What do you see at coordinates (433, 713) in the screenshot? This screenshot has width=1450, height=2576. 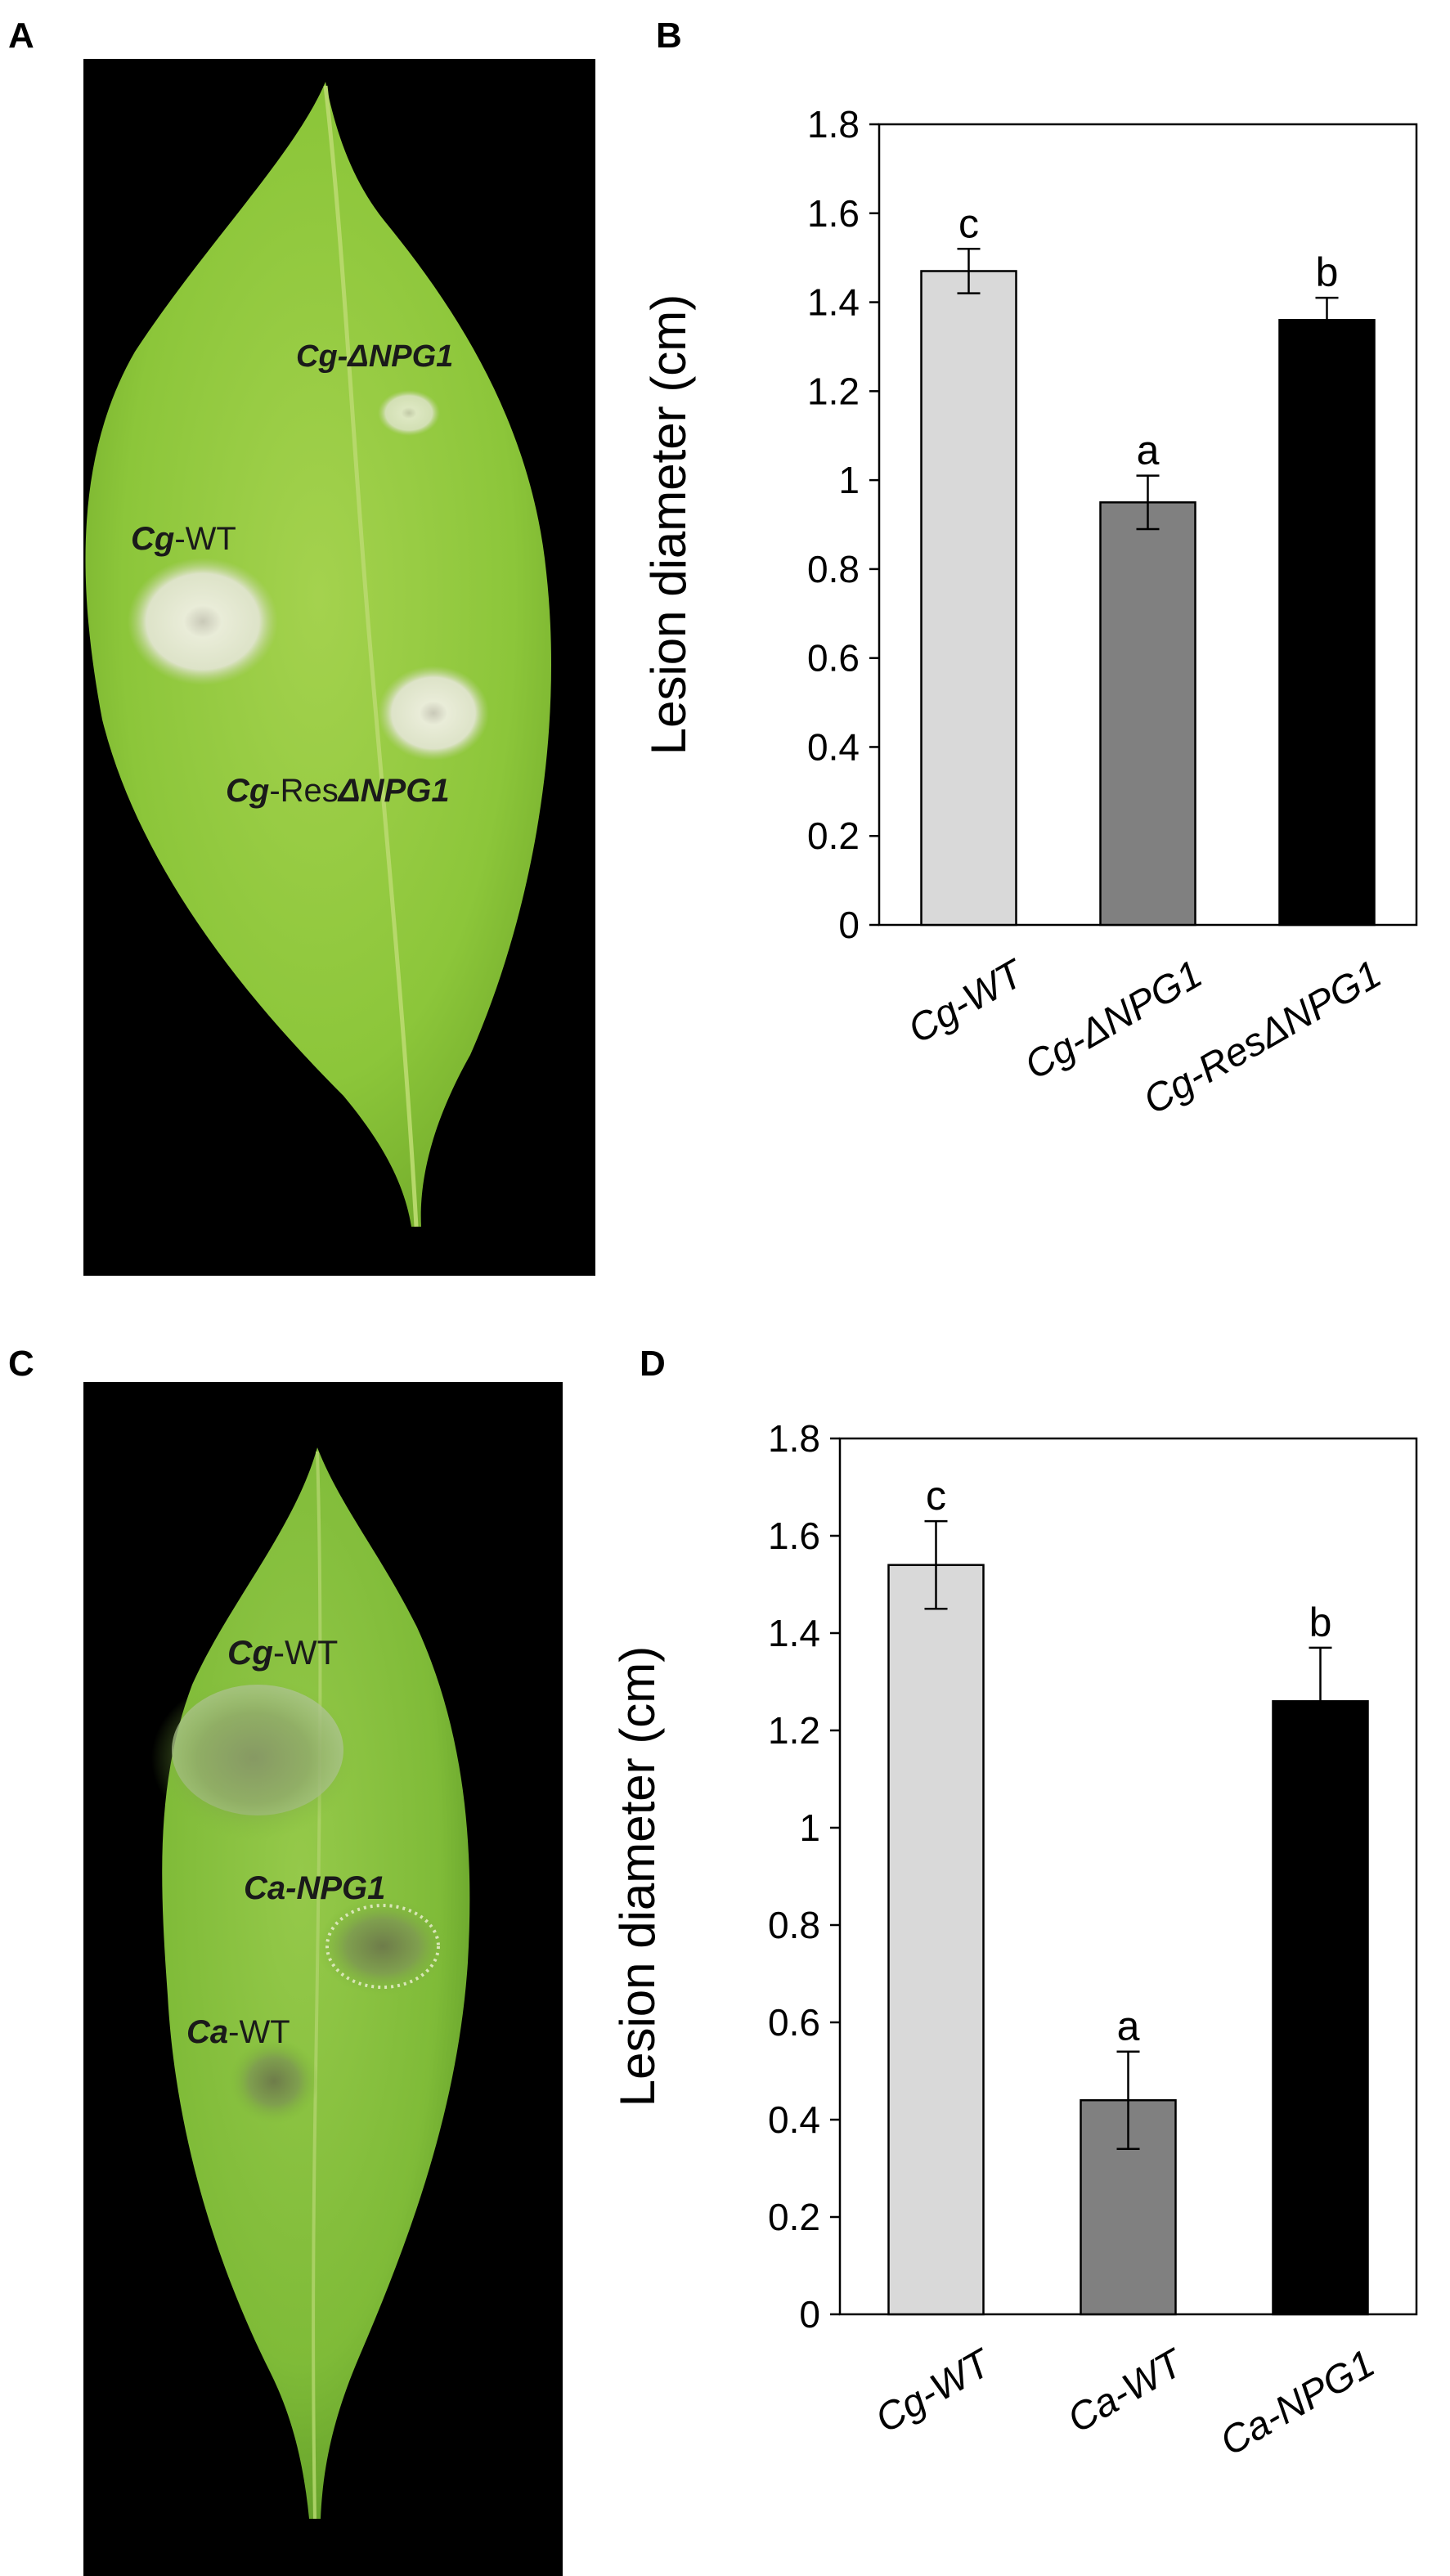 I see `lesion-cg-res-a` at bounding box center [433, 713].